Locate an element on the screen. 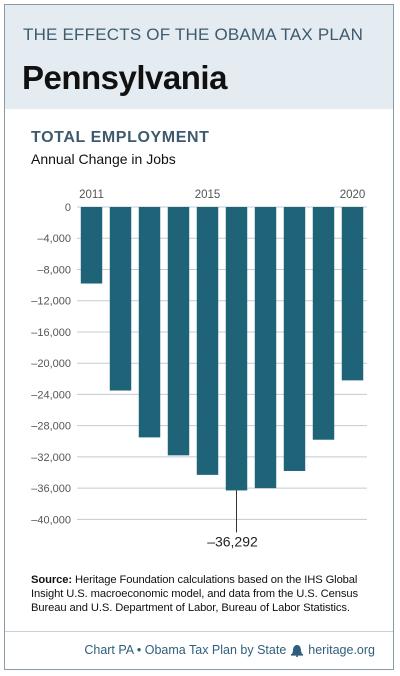 The width and height of the screenshot is (400, 676). annotation-label: –36,292 is located at coordinates (232, 541).